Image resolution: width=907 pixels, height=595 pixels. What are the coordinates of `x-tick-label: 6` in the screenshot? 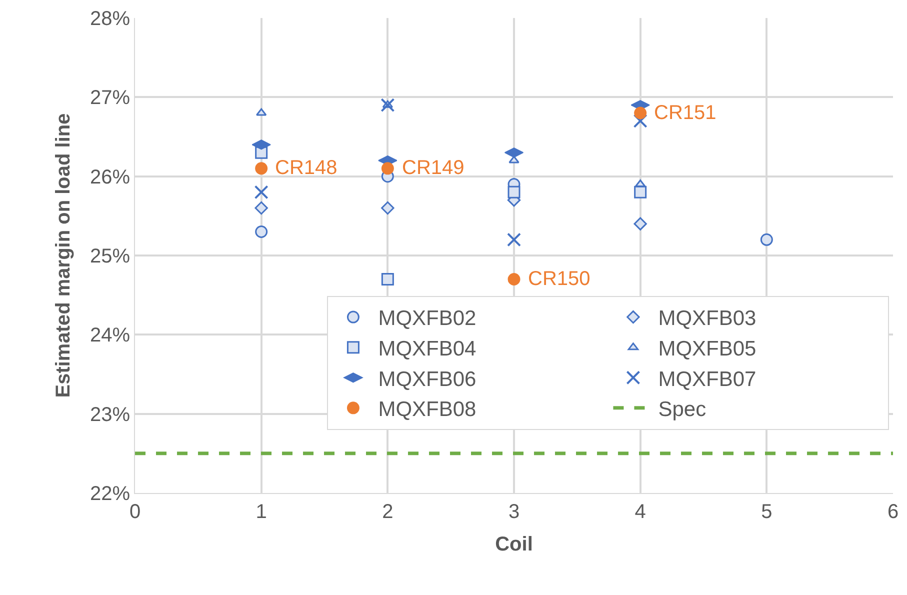 It's located at (893, 512).